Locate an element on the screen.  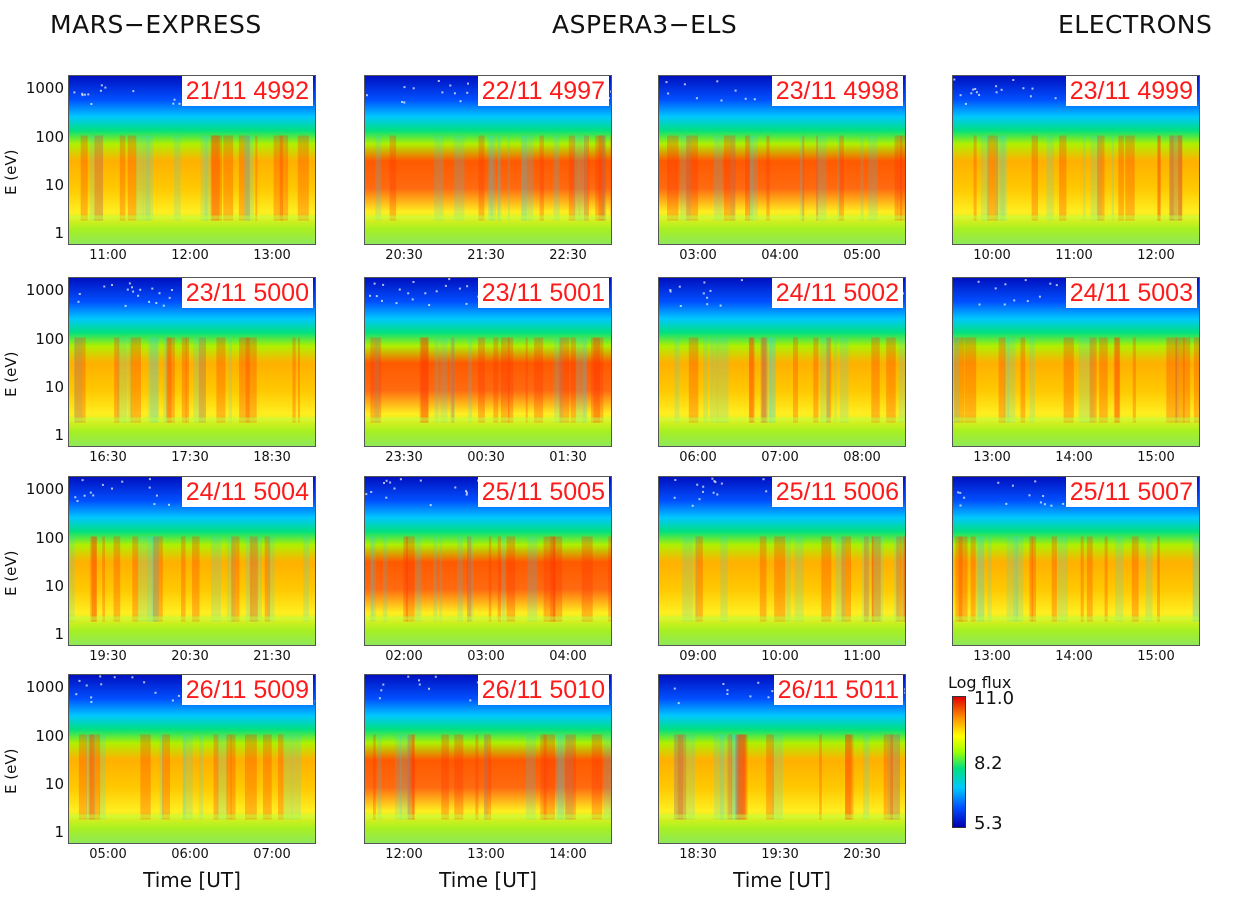
x-tick-label: 00:30 is located at coordinates (486, 457).